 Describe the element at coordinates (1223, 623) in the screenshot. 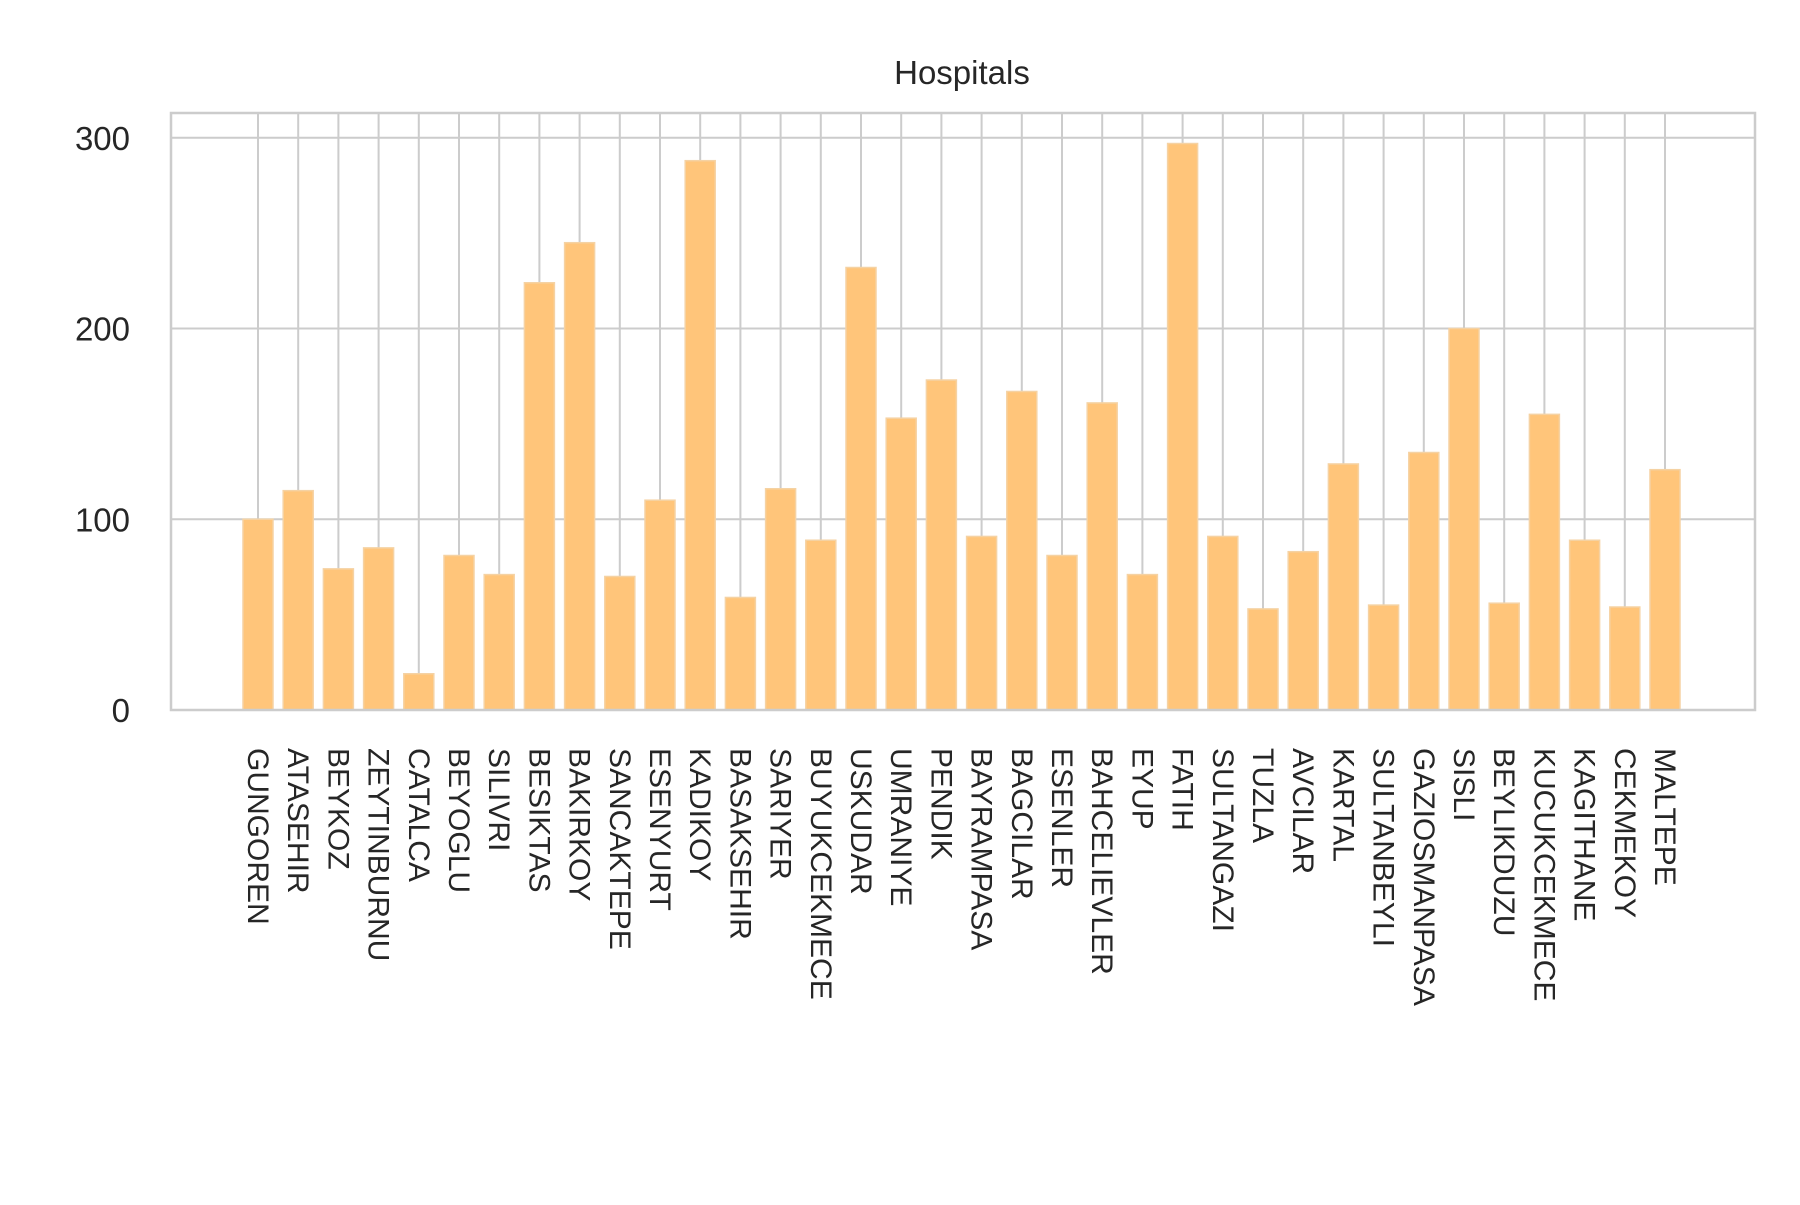

I see `bar-sultangazi` at that location.